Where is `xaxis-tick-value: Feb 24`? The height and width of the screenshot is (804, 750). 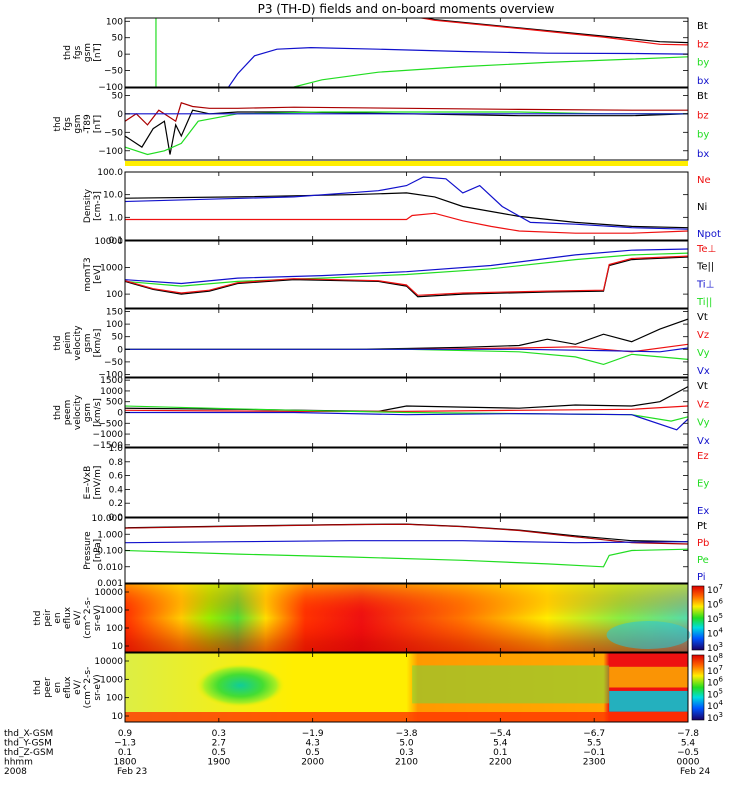
xaxis-tick-value: Feb 24 is located at coordinates (695, 772).